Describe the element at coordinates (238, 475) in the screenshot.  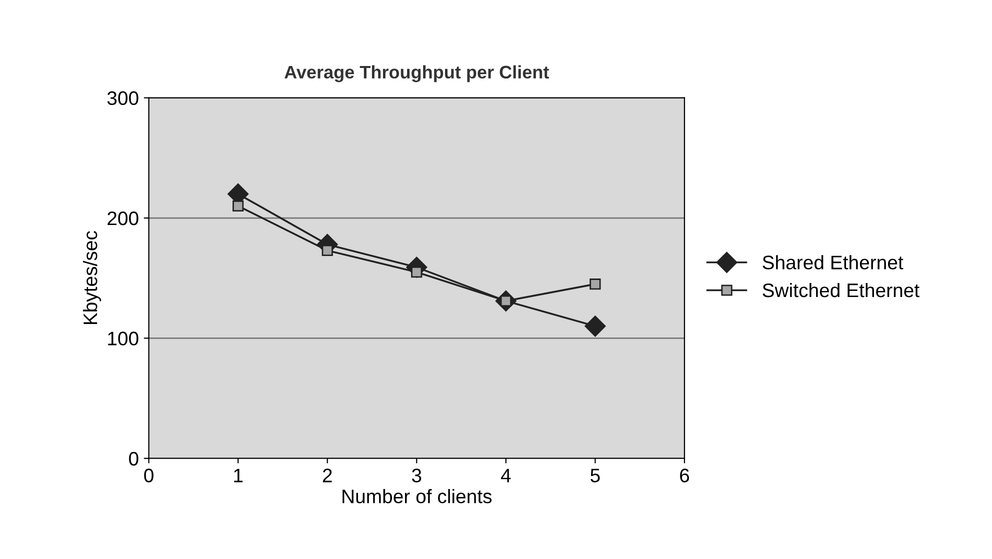
I see `x-tick-label: 1` at that location.